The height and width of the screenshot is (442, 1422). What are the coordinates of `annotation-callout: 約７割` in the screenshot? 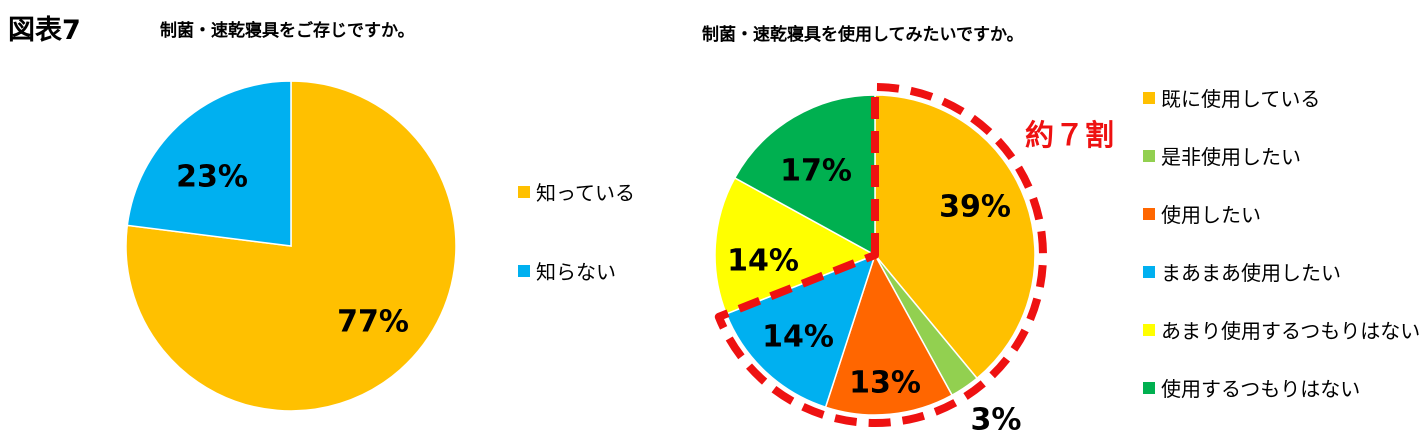 It's located at (1070, 135).